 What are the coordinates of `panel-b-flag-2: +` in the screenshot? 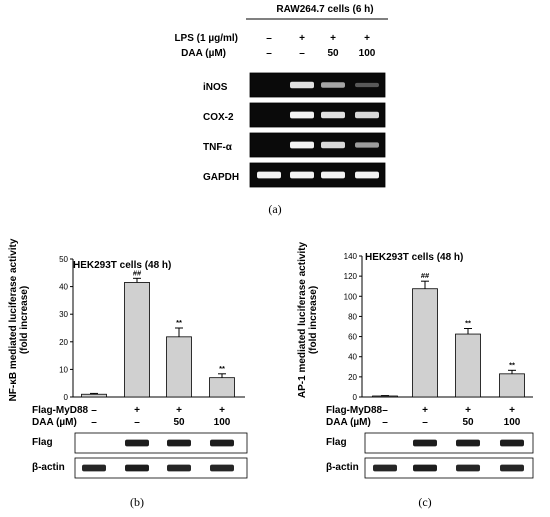 It's located at (137, 410).